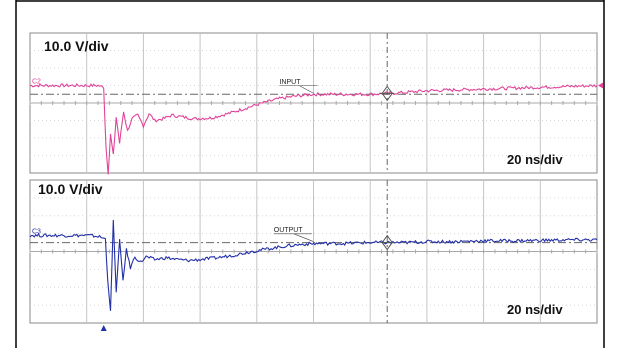  Describe the element at coordinates (290, 82) in the screenshot. I see `trace-label: INPUT` at that location.